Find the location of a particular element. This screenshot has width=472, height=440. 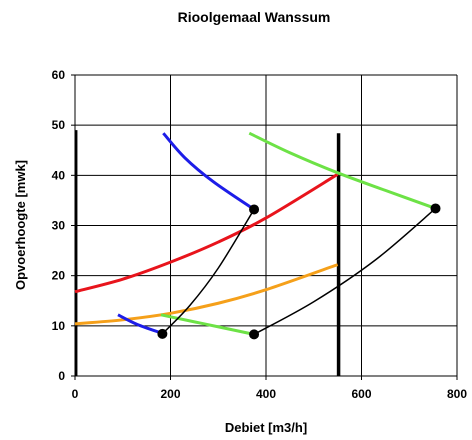

chart-title: Rioolgemaal Wanssum is located at coordinates (254, 17).